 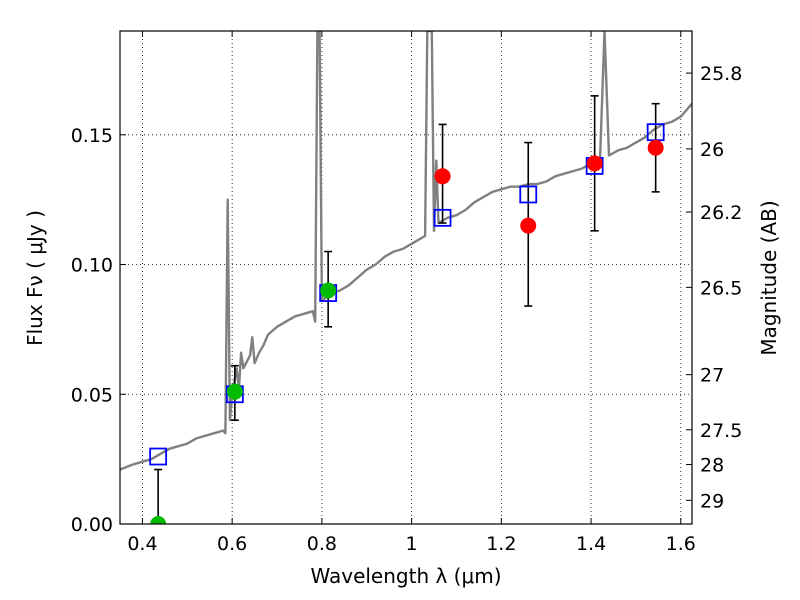 I want to click on y2-tick-label: 26, so click(x=712, y=150).